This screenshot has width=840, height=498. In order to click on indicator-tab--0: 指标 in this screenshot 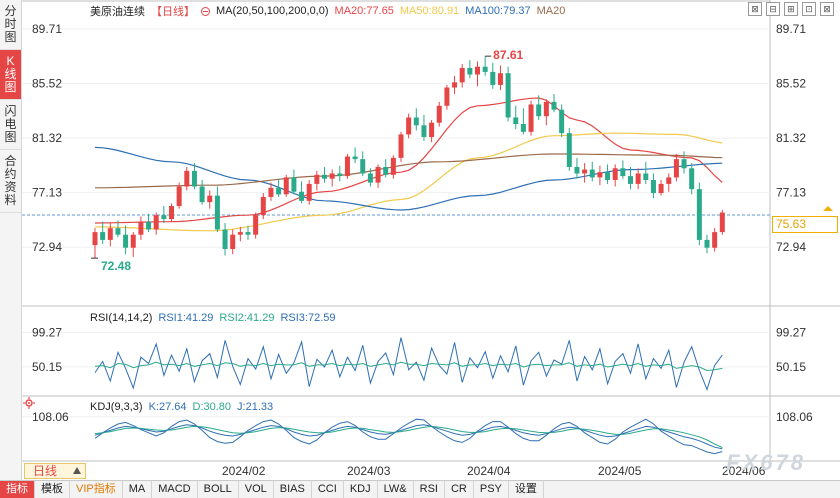, I will do `click(17, 489)`.